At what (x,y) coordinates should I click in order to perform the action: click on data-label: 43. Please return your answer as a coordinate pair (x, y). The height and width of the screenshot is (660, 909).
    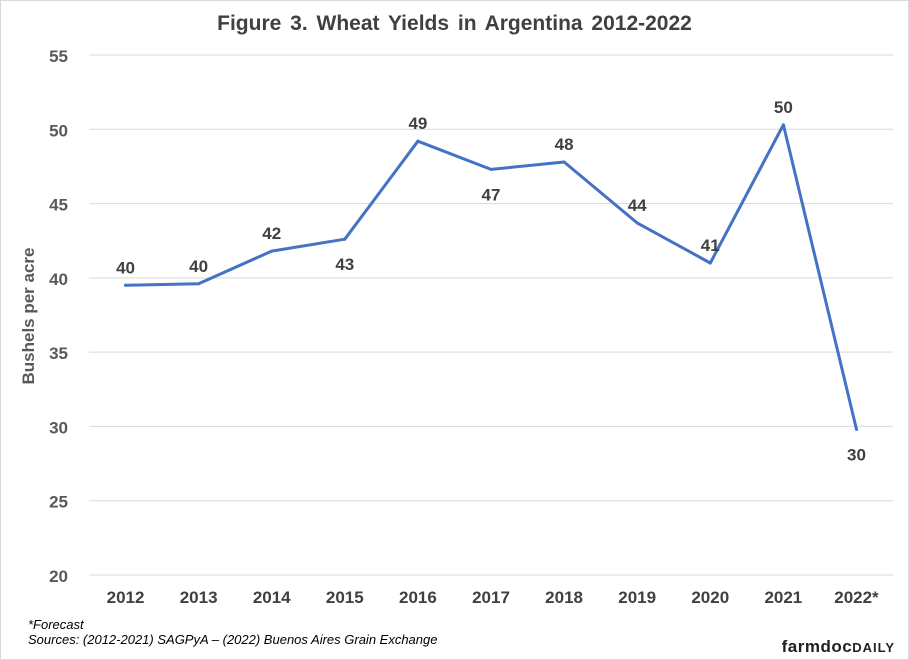
    Looking at the image, I should click on (344, 264).